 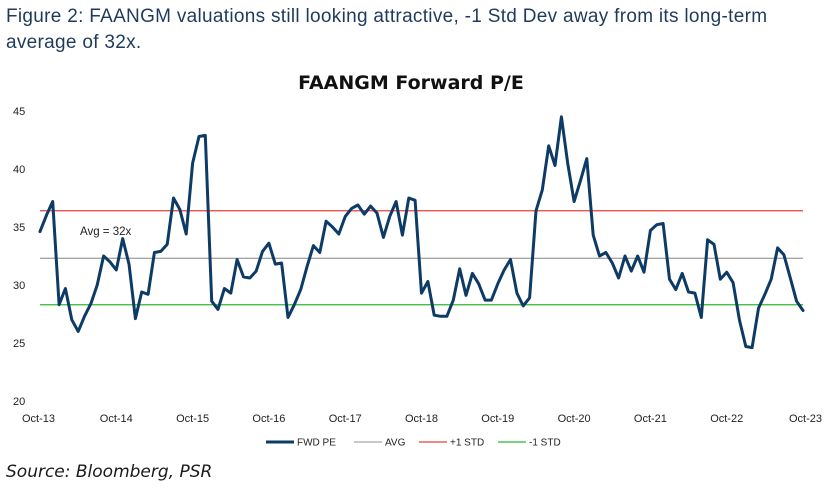 What do you see at coordinates (19, 112) in the screenshot?
I see `y-tick-label: 45` at bounding box center [19, 112].